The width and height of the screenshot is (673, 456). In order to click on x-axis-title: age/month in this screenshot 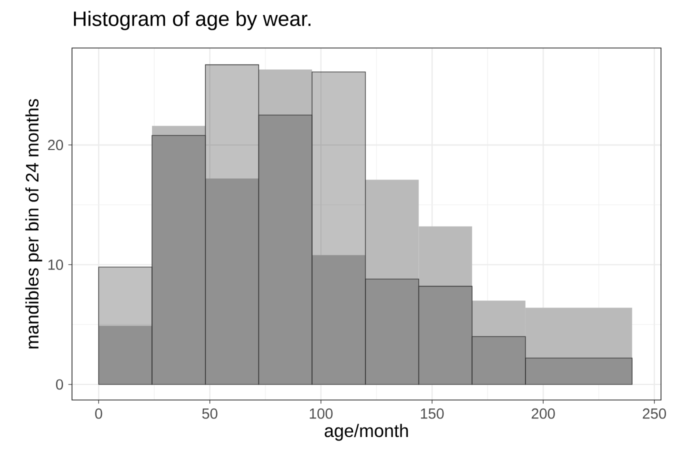, I will do `click(366, 432)`.